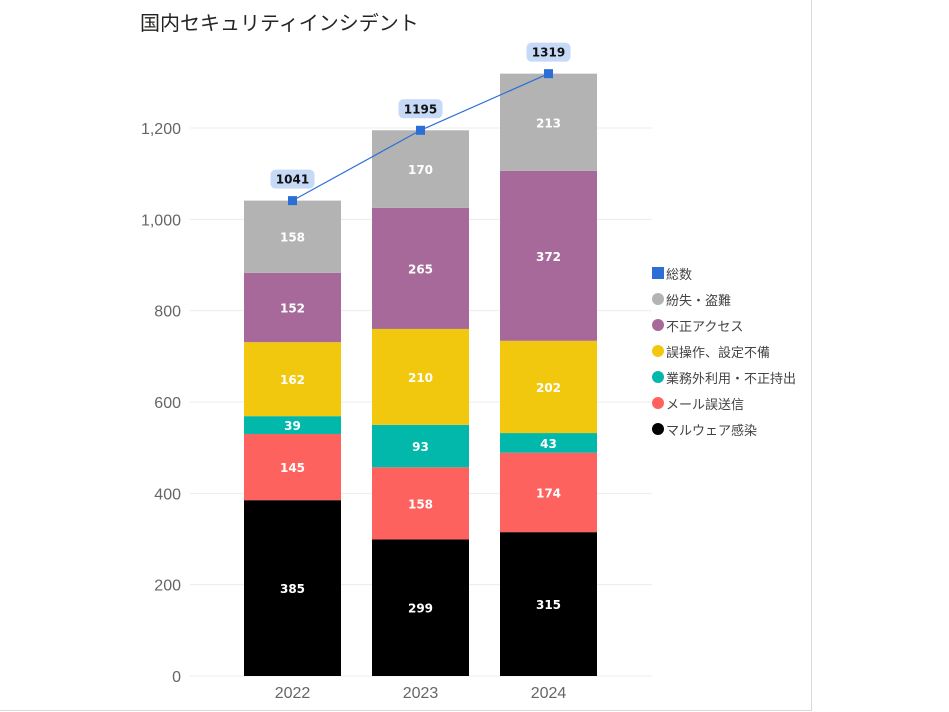 The height and width of the screenshot is (712, 949). I want to click on legend-item: 誤操作、設定不備, so click(724, 351).